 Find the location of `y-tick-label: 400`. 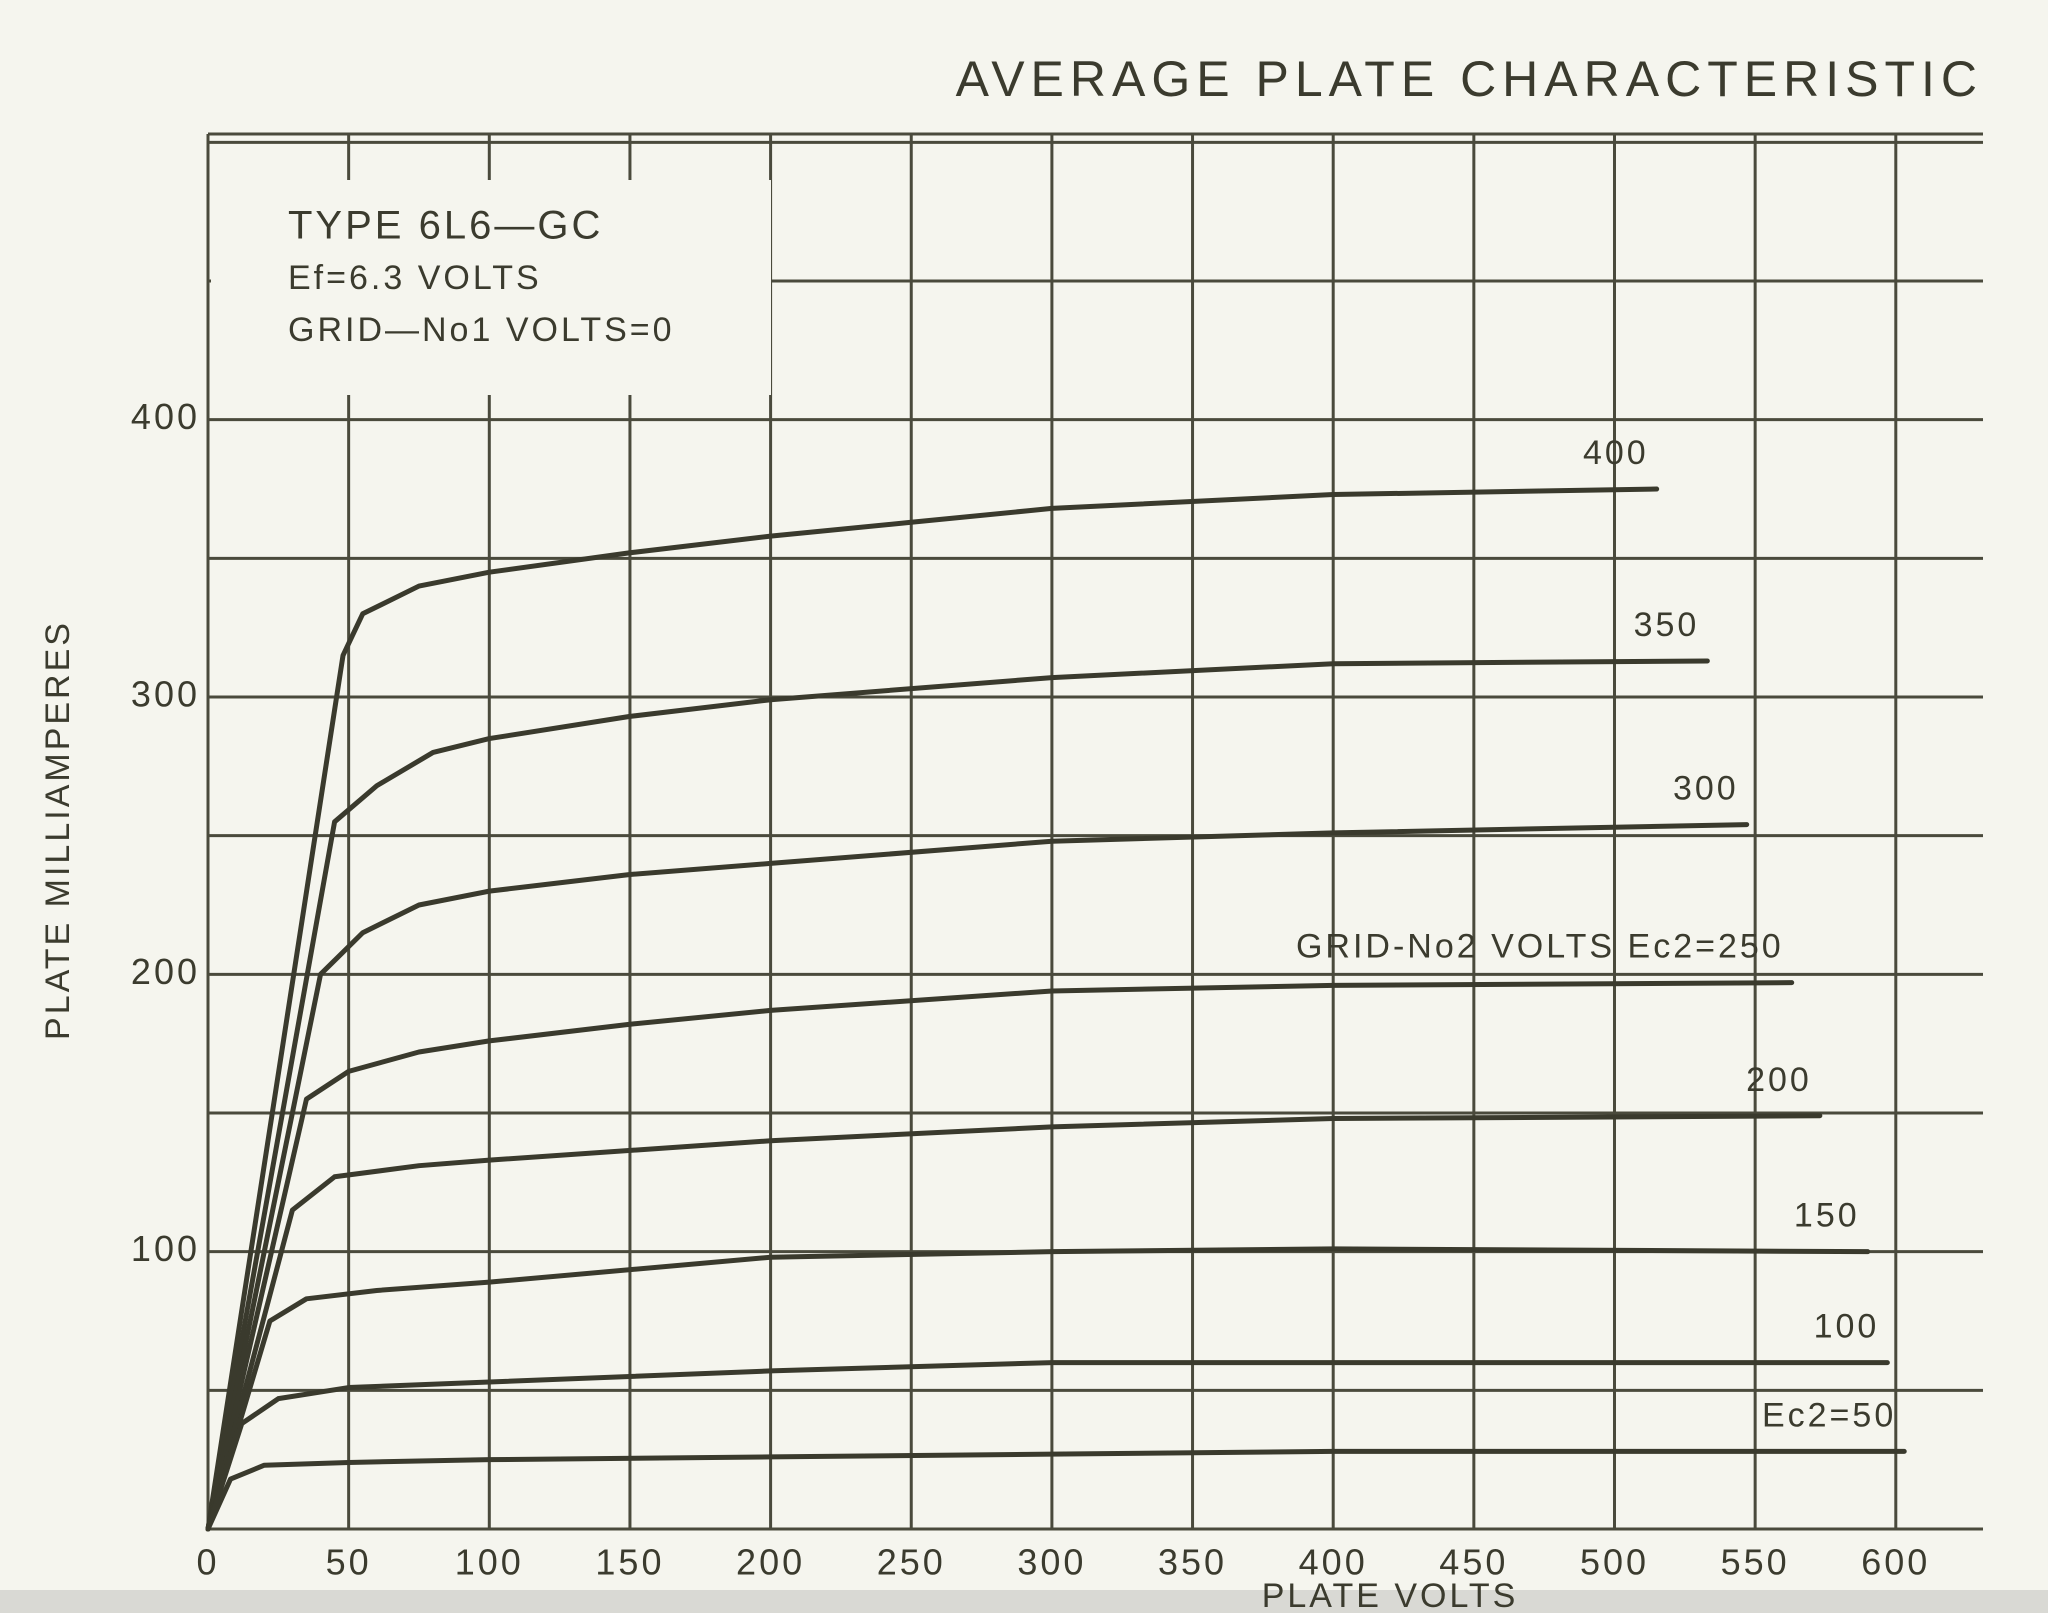

y-tick-label: 400 is located at coordinates (165, 416).